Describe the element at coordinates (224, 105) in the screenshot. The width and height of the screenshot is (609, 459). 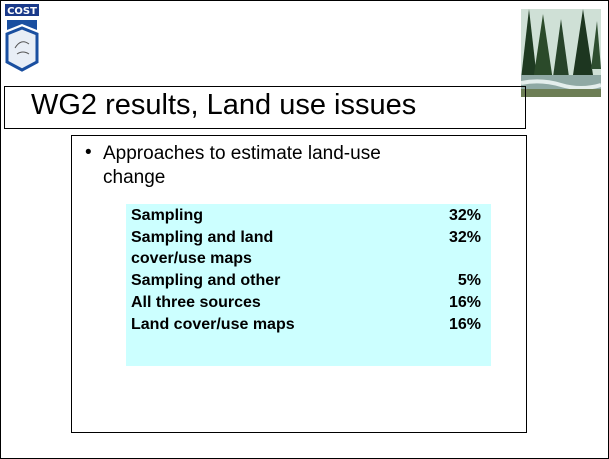
I see `slide-title: WG2 results, Land use issues` at that location.